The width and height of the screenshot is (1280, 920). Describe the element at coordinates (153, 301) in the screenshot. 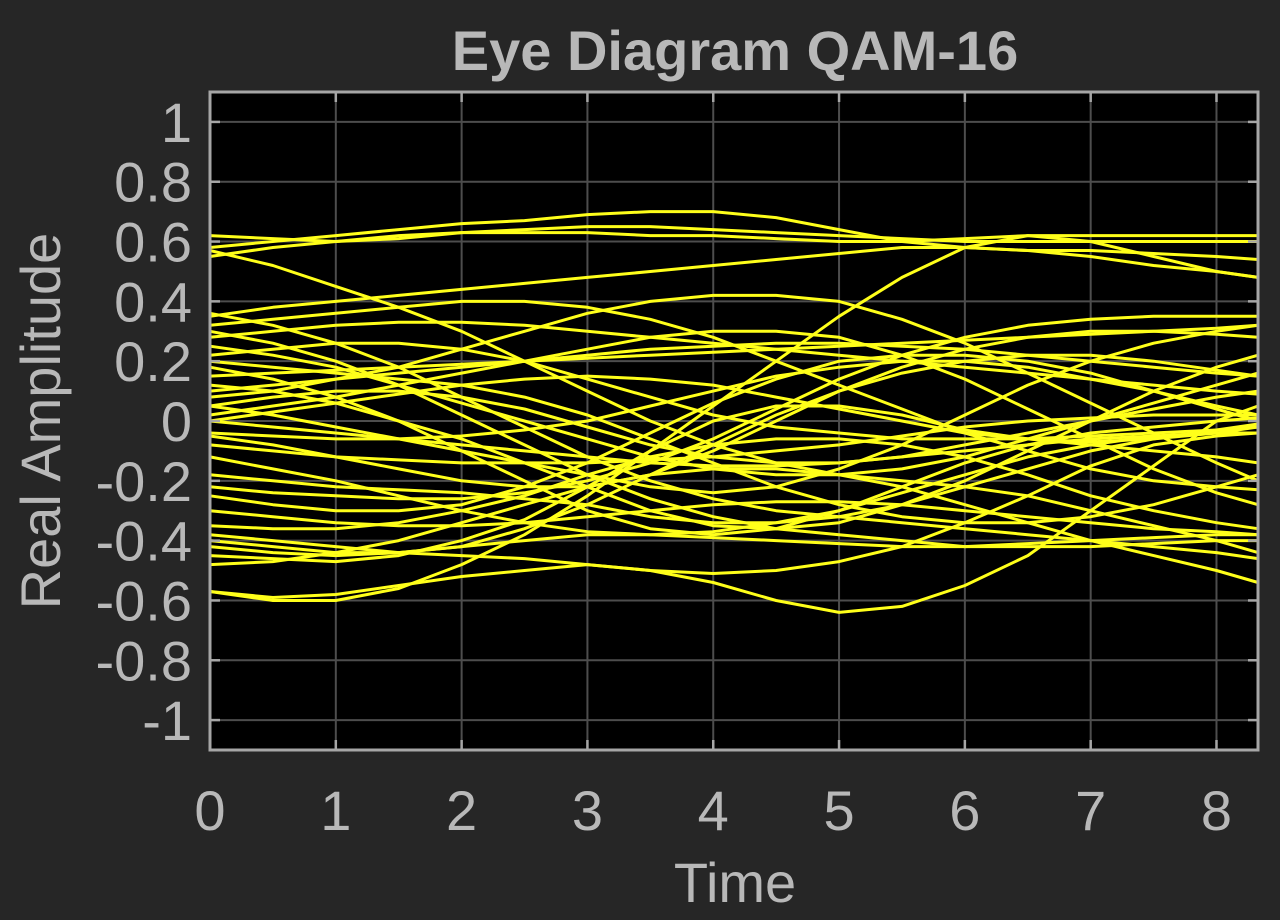

I see `y-tick-label: 0.4` at that location.